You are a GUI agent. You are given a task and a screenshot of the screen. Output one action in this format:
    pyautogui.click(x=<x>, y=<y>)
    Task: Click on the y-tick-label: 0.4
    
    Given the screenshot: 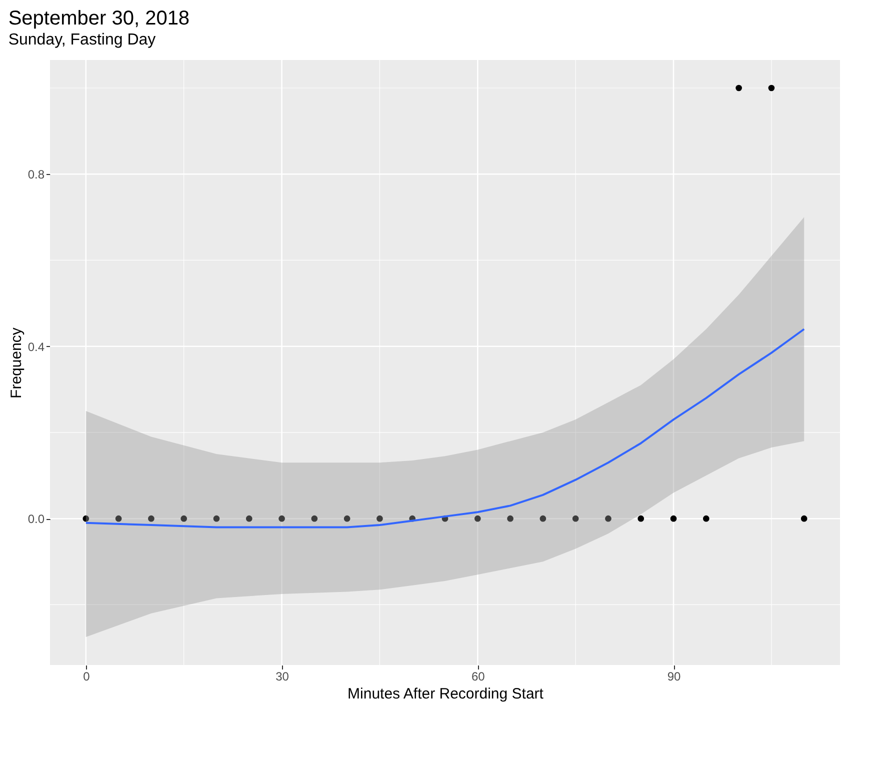 What is the action you would take?
    pyautogui.click(x=36, y=347)
    